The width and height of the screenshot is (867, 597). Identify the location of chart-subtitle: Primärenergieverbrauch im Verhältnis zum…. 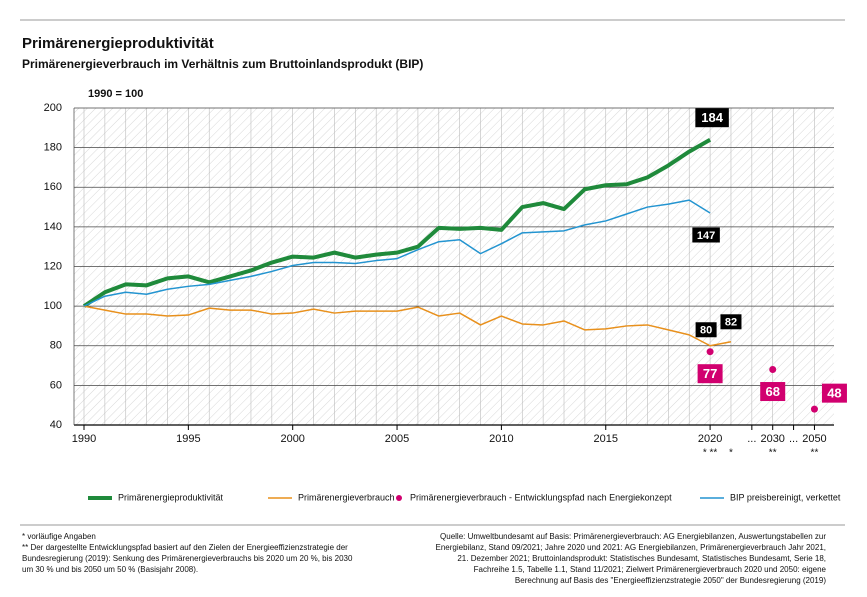
(222, 64).